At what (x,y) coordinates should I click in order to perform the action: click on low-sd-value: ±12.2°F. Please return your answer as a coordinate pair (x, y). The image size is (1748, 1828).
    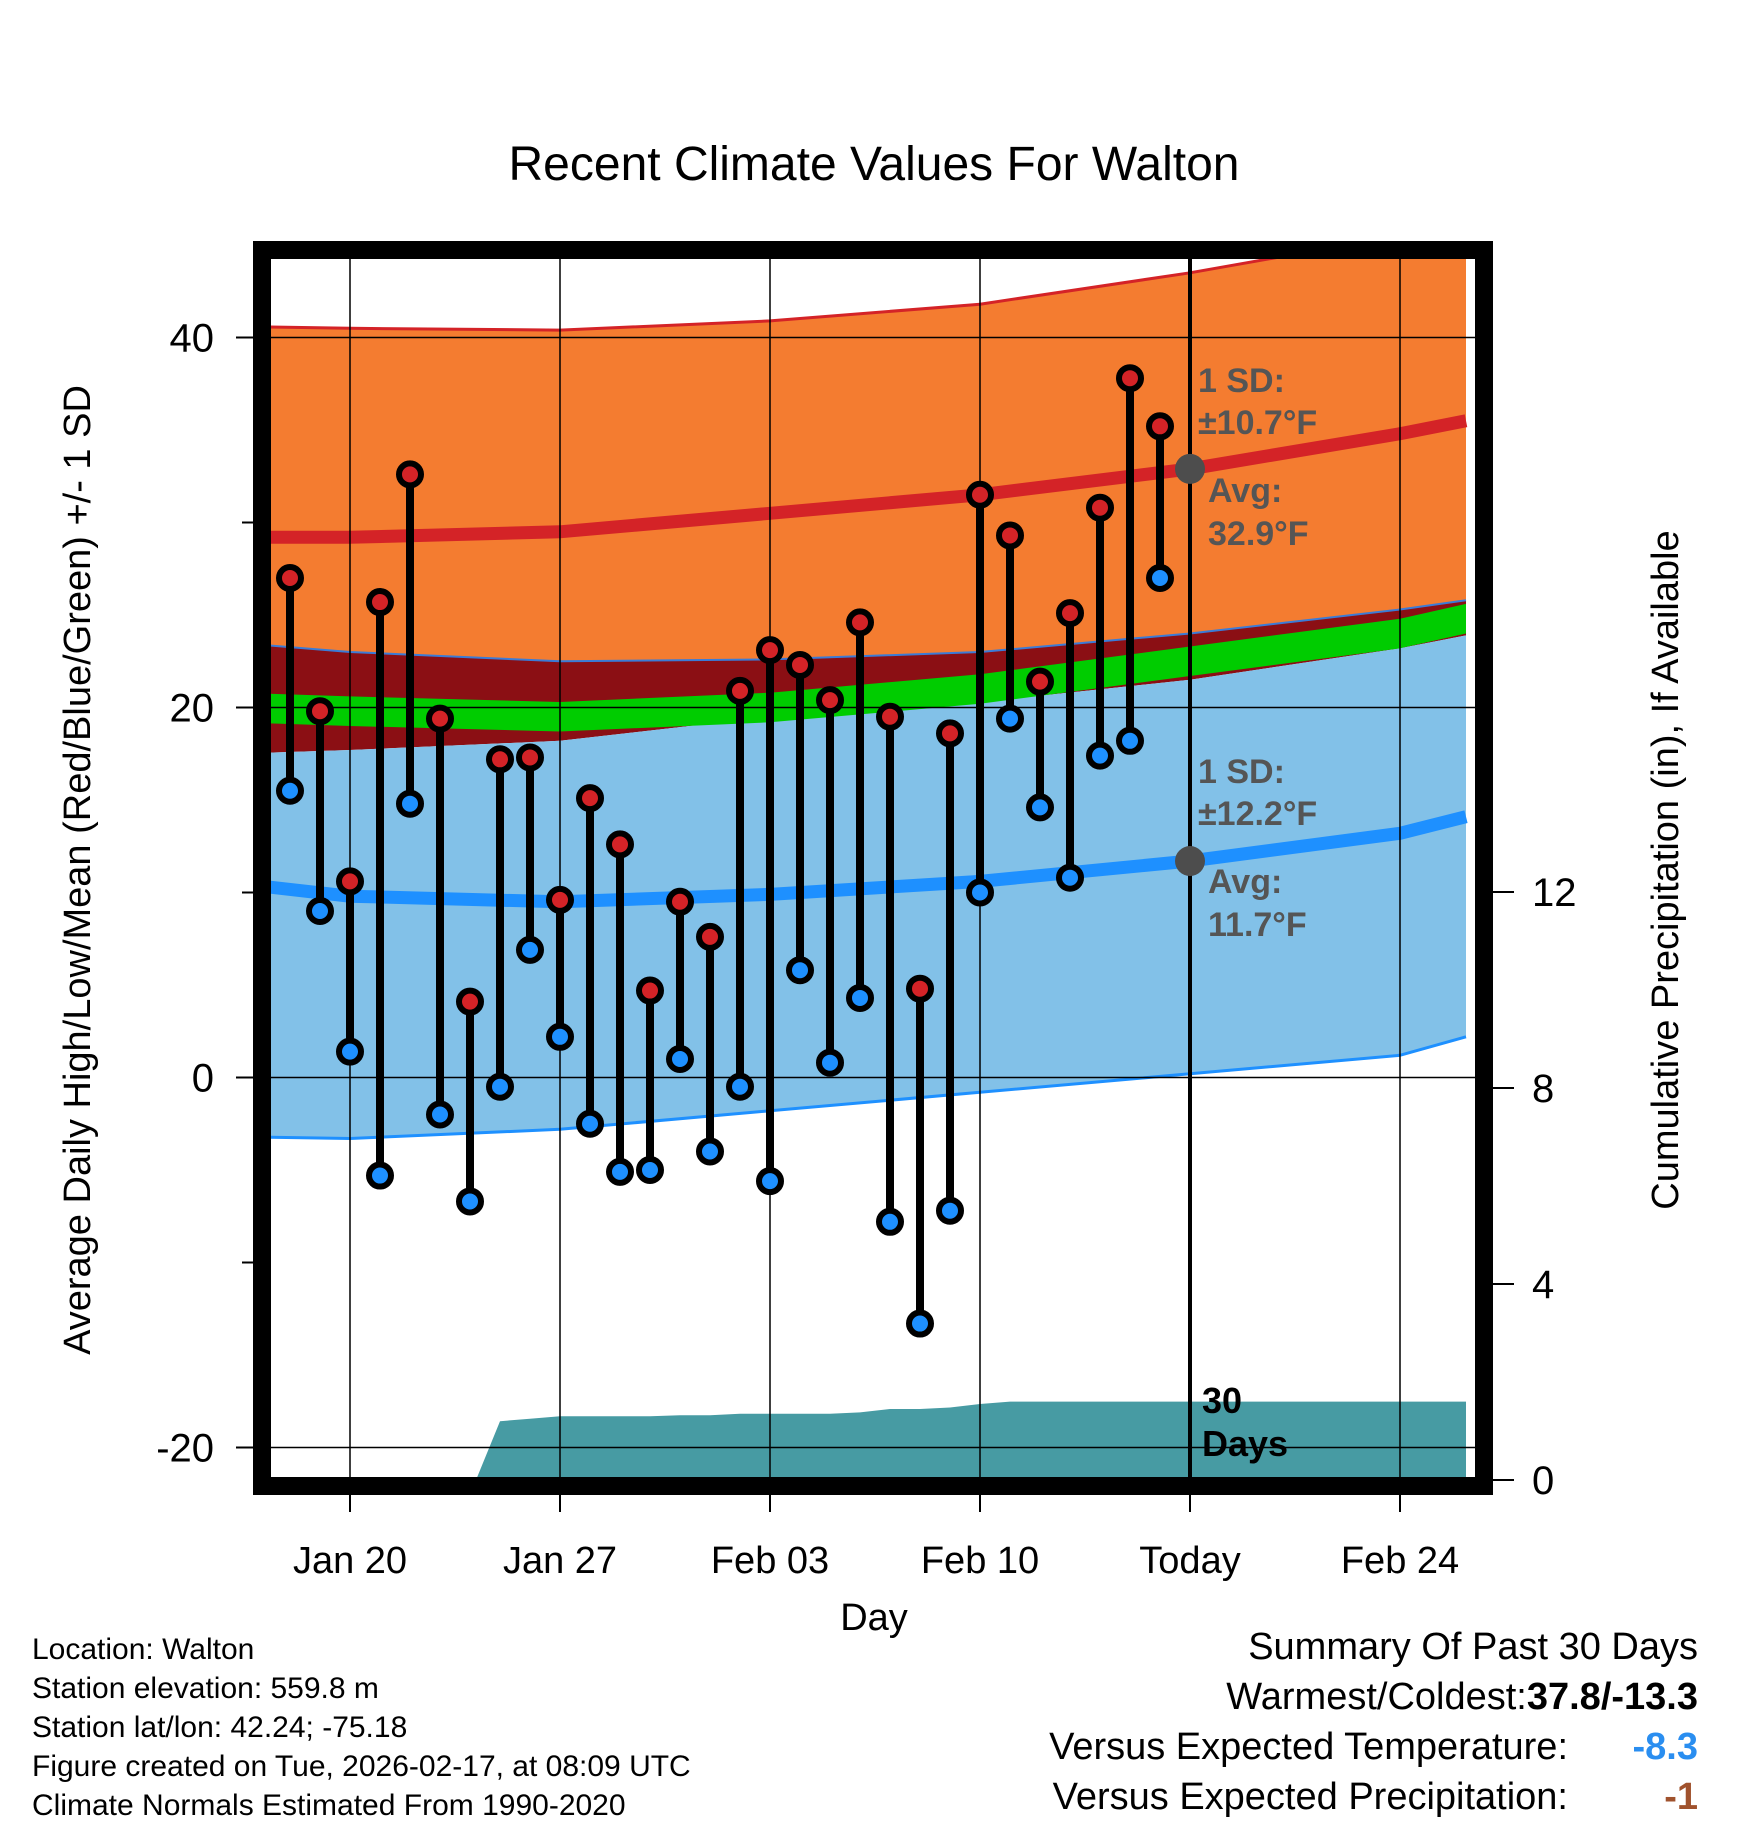
    Looking at the image, I should click on (1257, 814).